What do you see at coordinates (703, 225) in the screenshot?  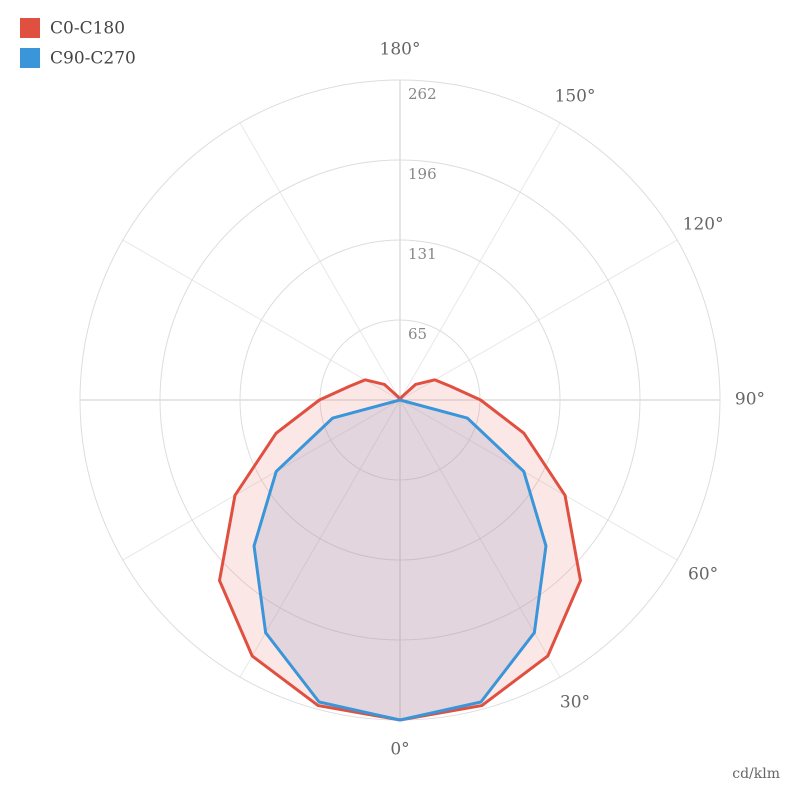 I see `theta-tick-label: 120°` at bounding box center [703, 225].